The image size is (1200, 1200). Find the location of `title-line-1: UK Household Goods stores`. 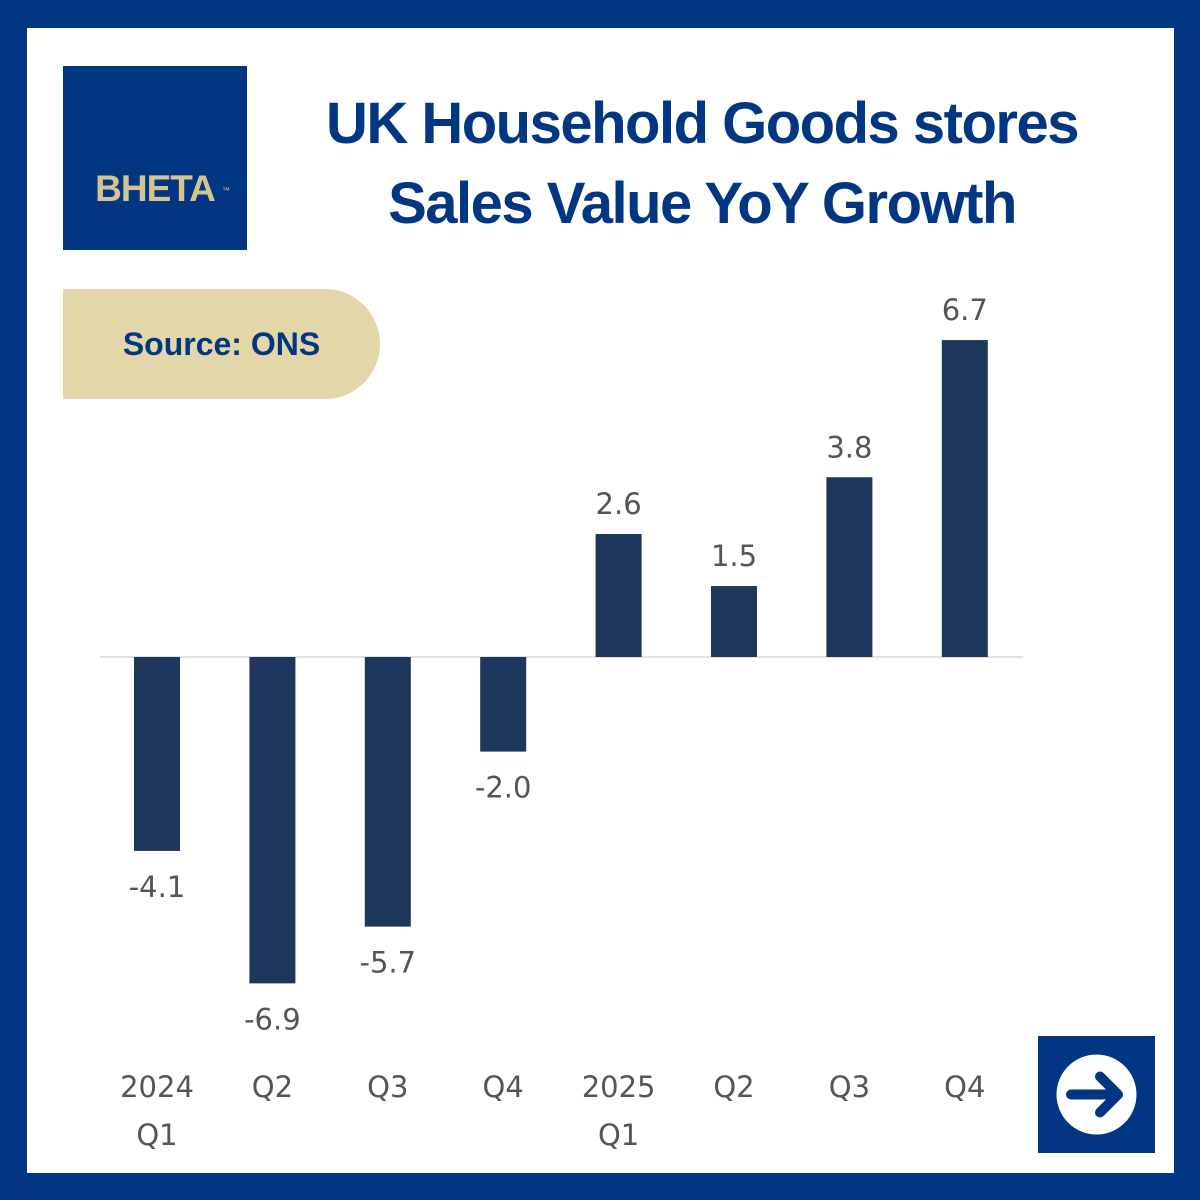

title-line-1: UK Household Goods stores is located at coordinates (702, 123).